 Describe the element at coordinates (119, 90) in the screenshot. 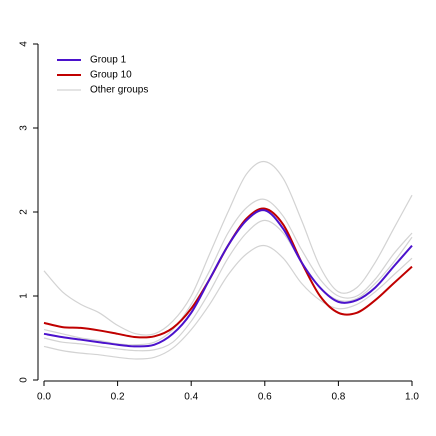

I see `legend-label: Other groups` at that location.